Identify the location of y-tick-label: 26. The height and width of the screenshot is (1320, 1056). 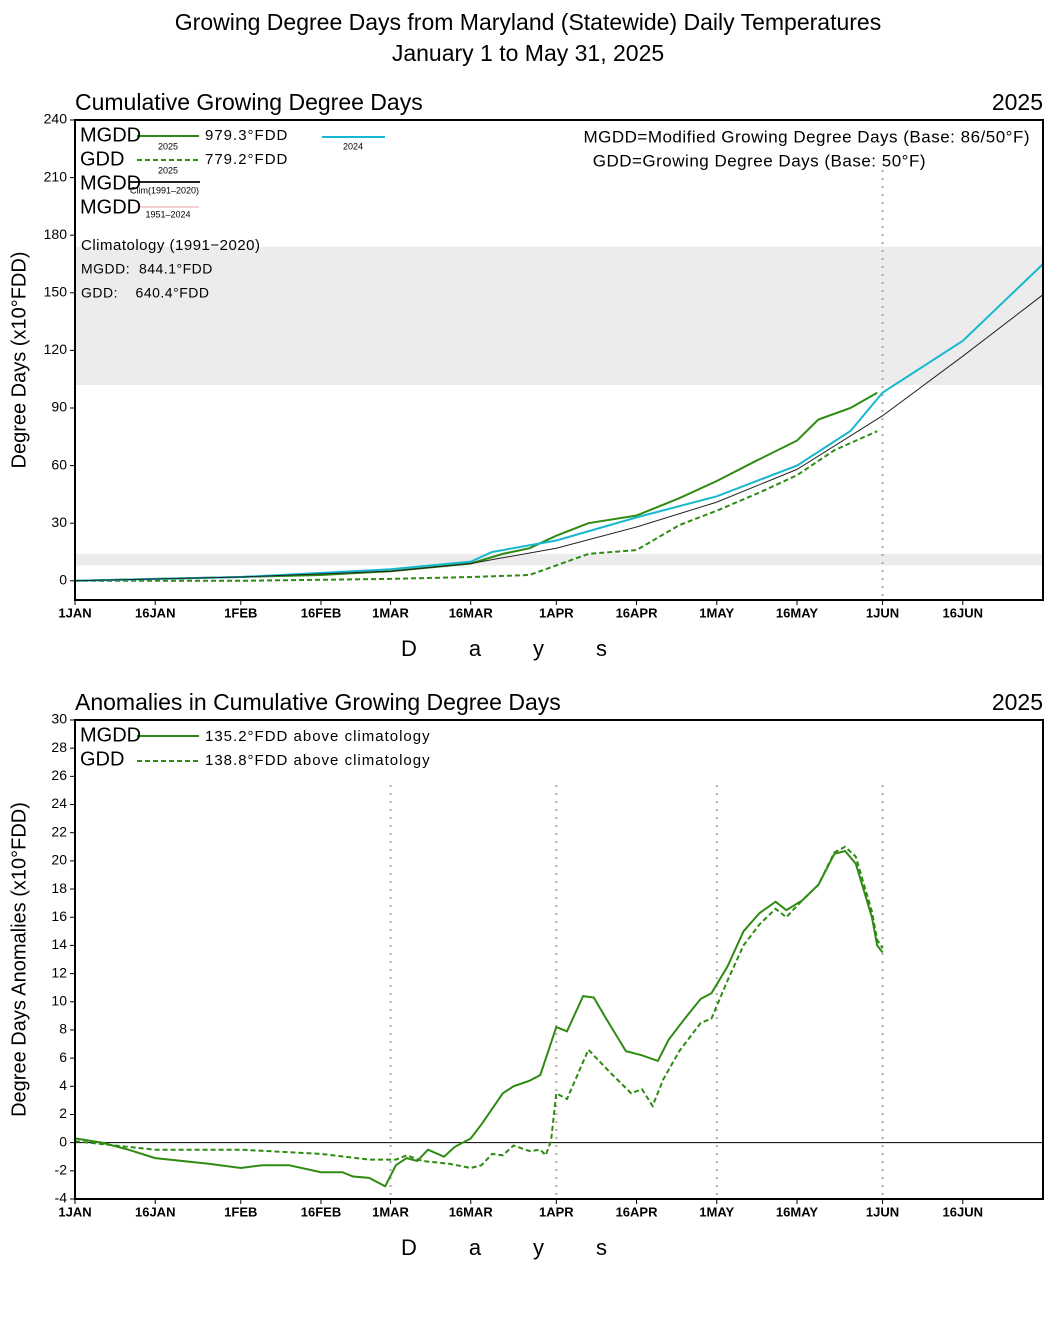
(59, 775).